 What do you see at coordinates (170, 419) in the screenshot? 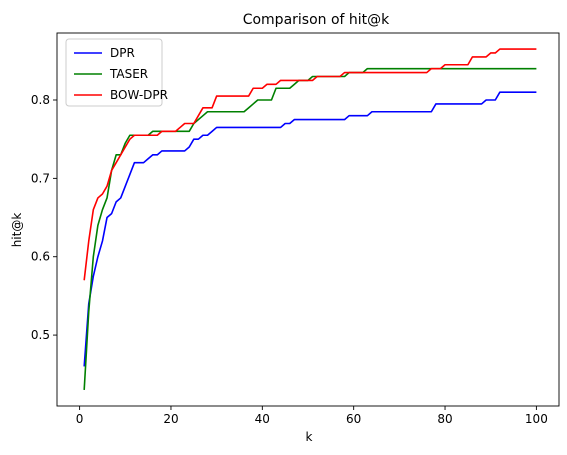
I see `x-tick-label: 20` at bounding box center [170, 419].